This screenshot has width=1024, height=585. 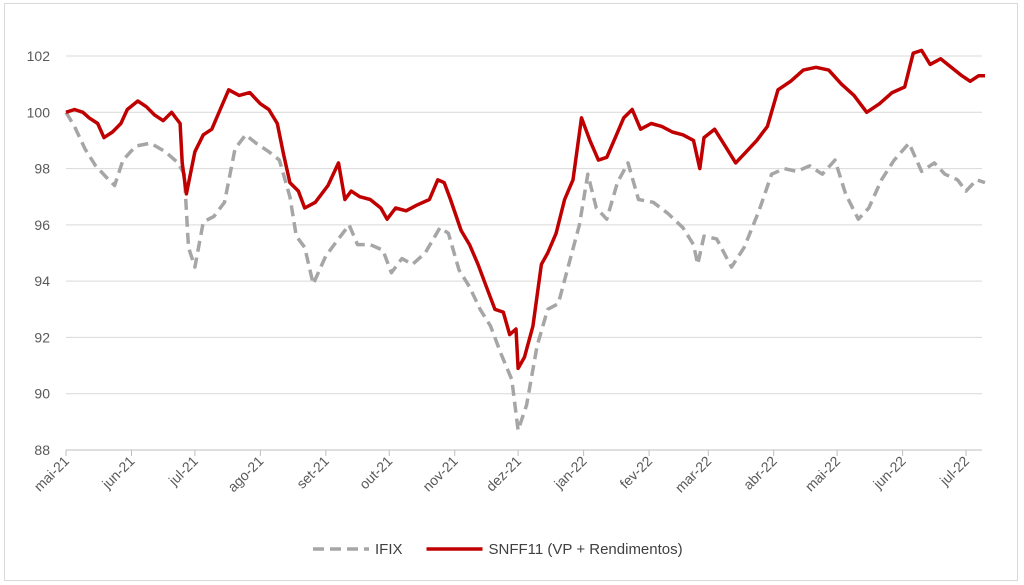 I want to click on y-tick-label: 88, so click(x=42, y=450).